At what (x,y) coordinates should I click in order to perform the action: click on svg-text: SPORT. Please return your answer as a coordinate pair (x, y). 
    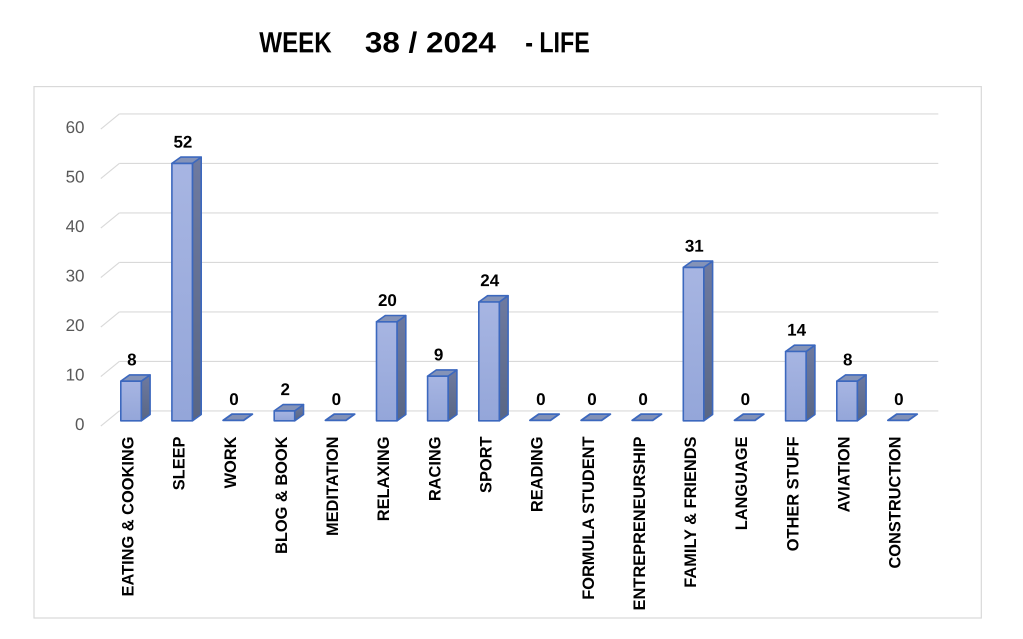
    Looking at the image, I should click on (487, 465).